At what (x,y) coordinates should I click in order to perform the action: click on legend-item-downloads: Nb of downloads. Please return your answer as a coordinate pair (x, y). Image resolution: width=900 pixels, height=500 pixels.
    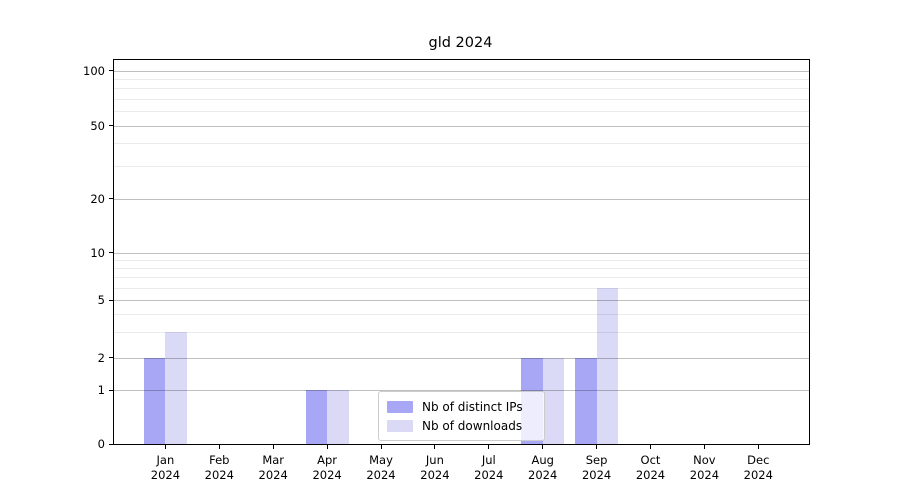
    Looking at the image, I should click on (461, 425).